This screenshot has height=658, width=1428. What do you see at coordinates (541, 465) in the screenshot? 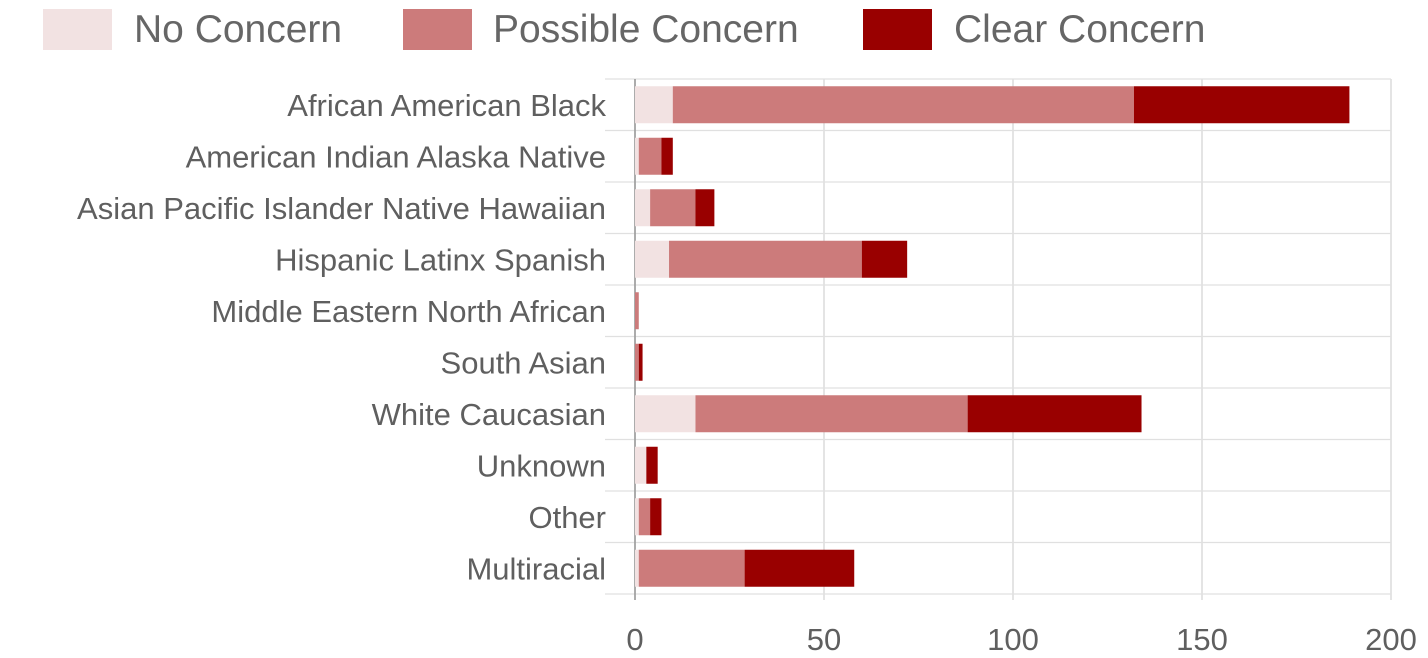
I see `category-label: Unknown` at bounding box center [541, 465].